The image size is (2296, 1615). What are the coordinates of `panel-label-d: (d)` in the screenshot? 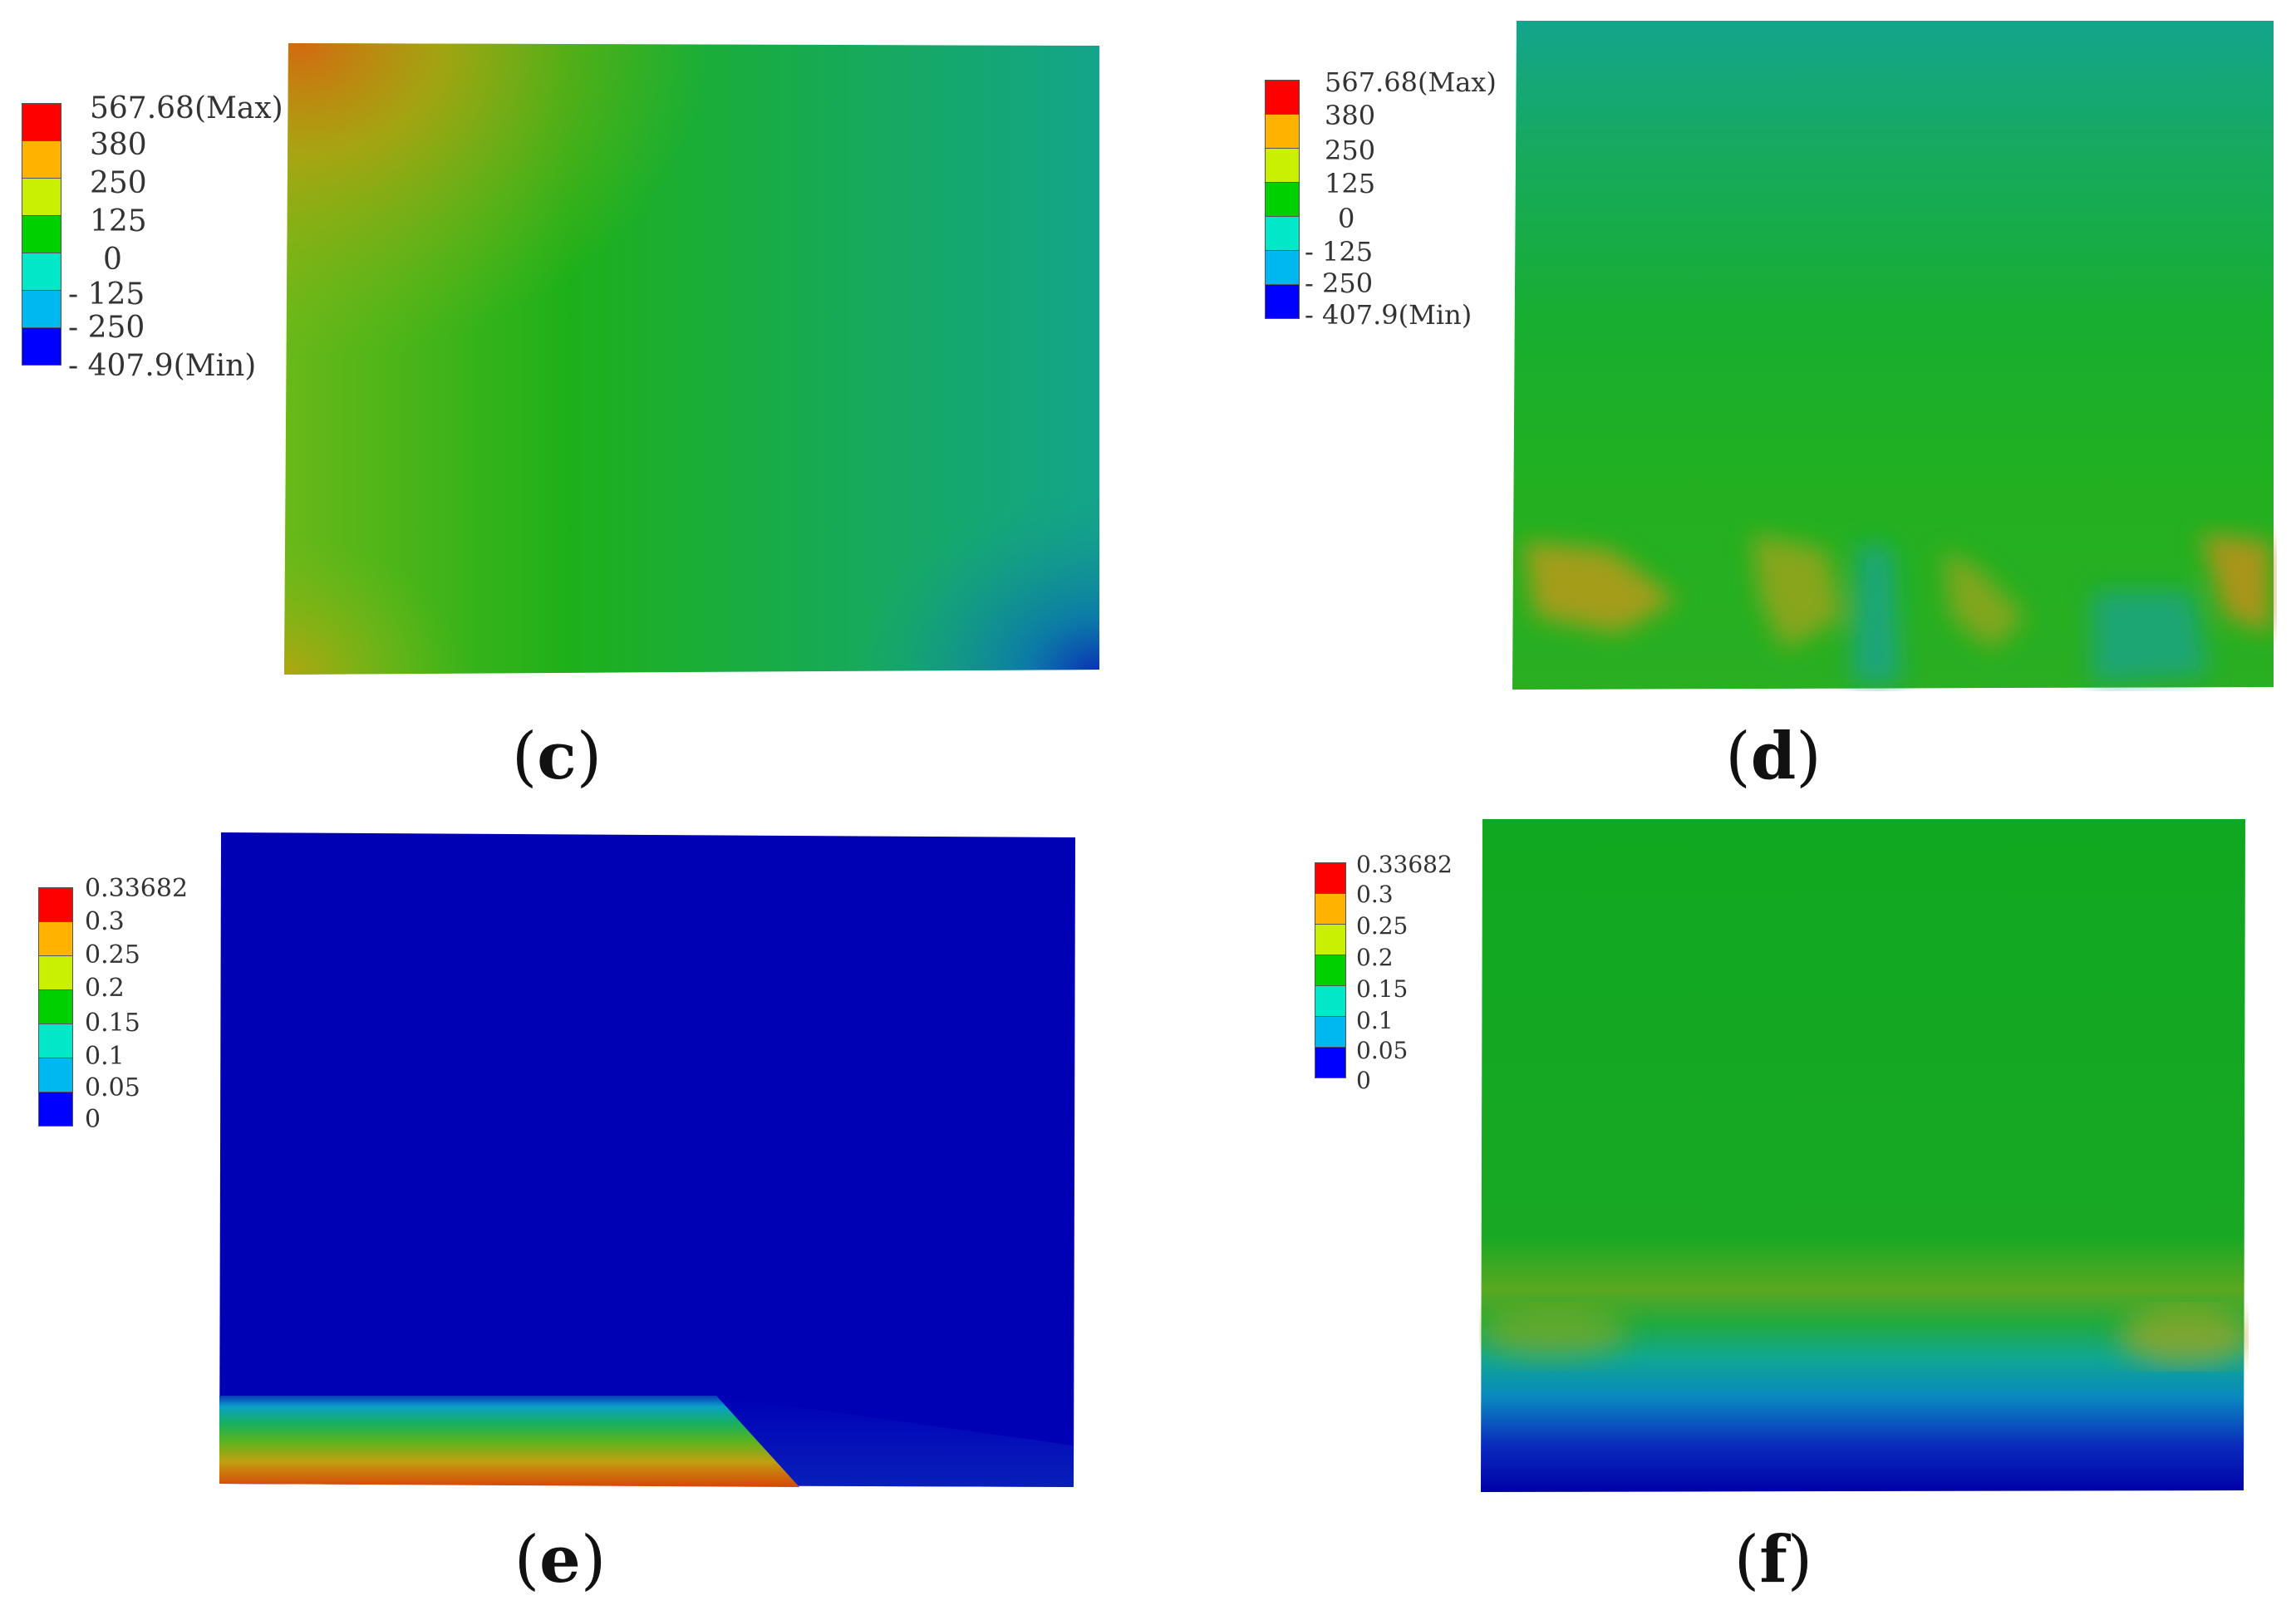 It's located at (1773, 756).